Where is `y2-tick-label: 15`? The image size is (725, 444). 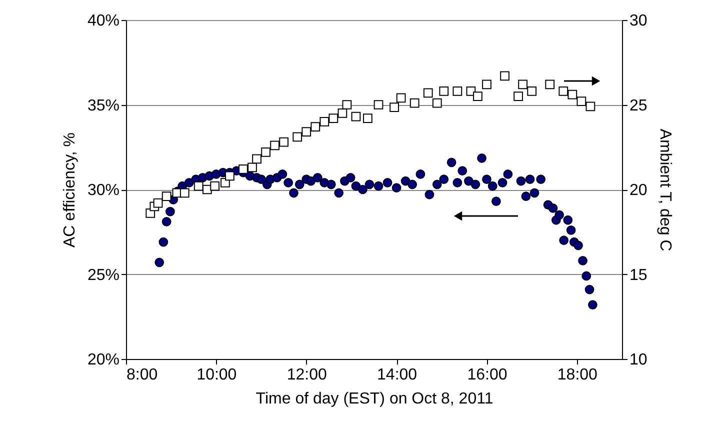
y2-tick-label: 15 is located at coordinates (639, 275).